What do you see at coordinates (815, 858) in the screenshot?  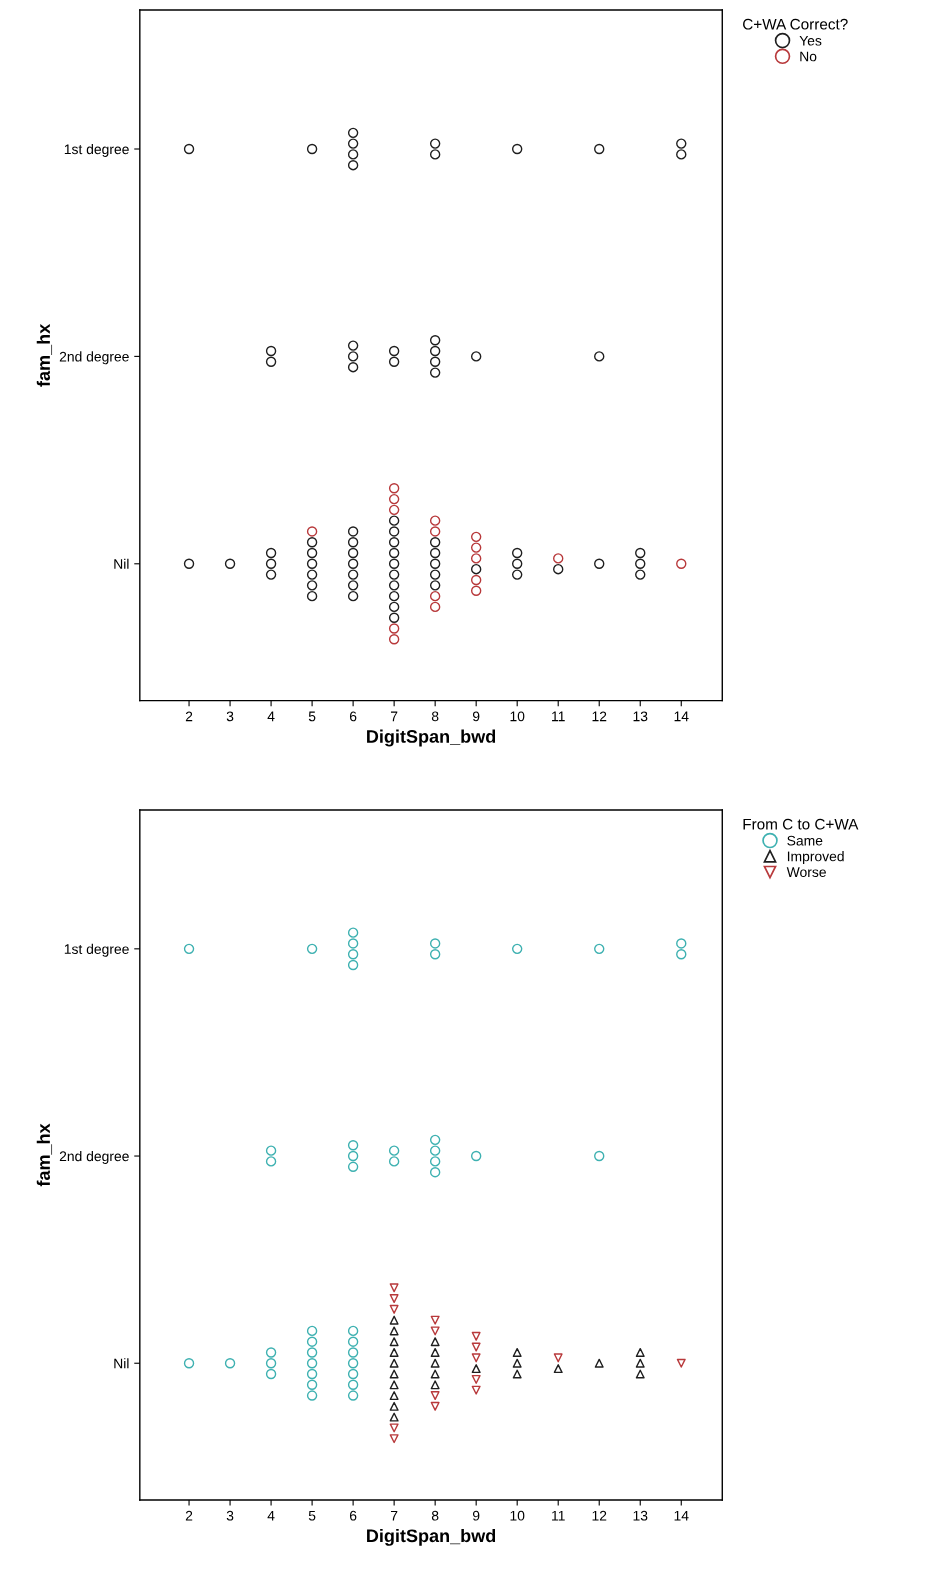 I see `legend-label: Improved` at bounding box center [815, 858].